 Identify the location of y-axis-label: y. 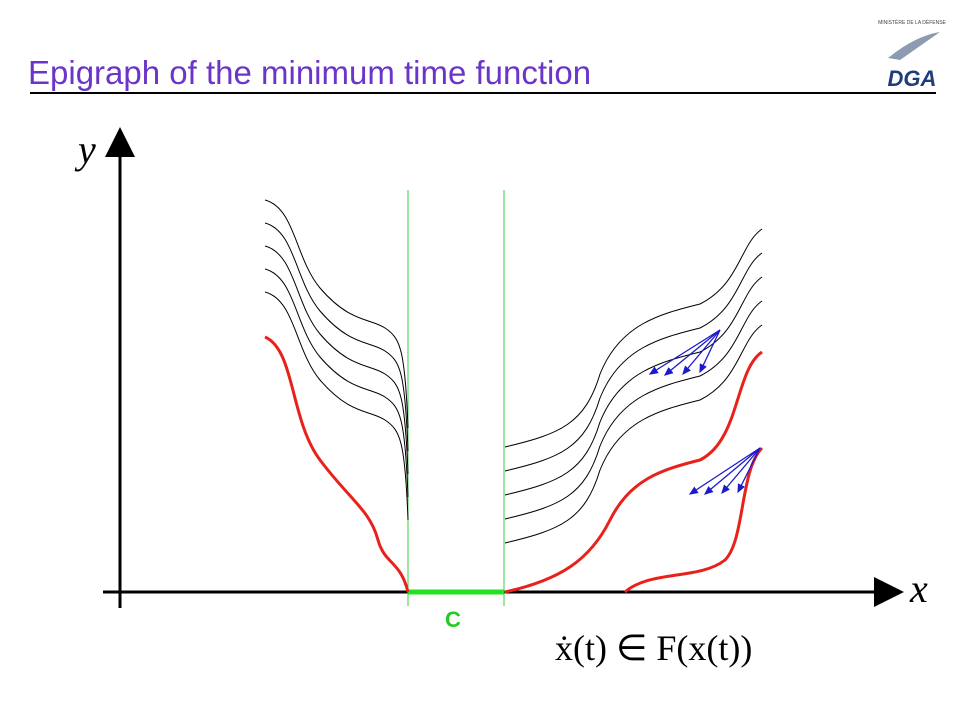
(85, 149).